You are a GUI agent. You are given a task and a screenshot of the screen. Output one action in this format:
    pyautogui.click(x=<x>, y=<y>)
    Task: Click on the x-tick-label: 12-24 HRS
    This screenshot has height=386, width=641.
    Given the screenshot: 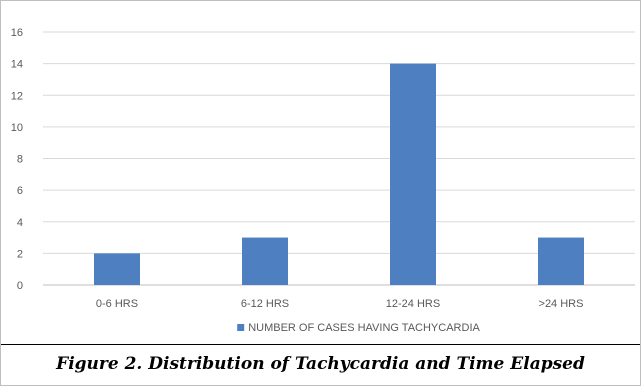 What is the action you would take?
    pyautogui.click(x=413, y=304)
    